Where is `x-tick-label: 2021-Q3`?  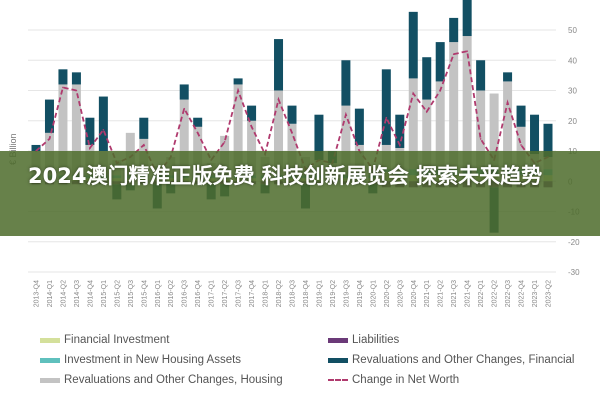 x-tick-label: 2021-Q3 is located at coordinates (454, 293).